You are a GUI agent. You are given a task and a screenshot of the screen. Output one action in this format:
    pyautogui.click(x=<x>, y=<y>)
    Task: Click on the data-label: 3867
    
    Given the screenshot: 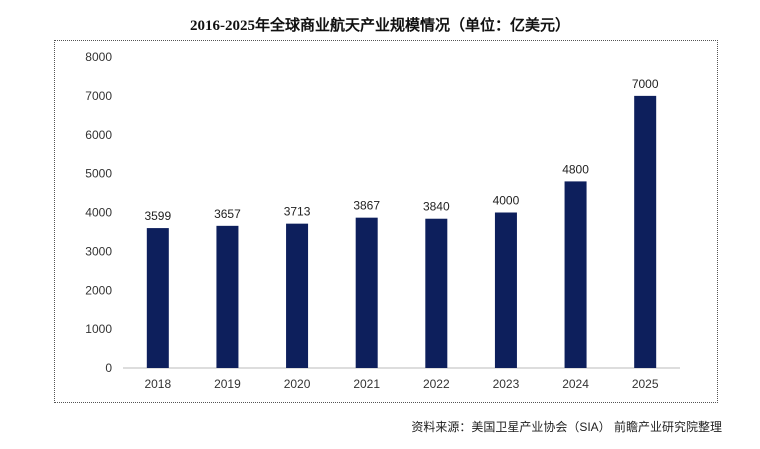 What is the action you would take?
    pyautogui.click(x=366, y=206)
    